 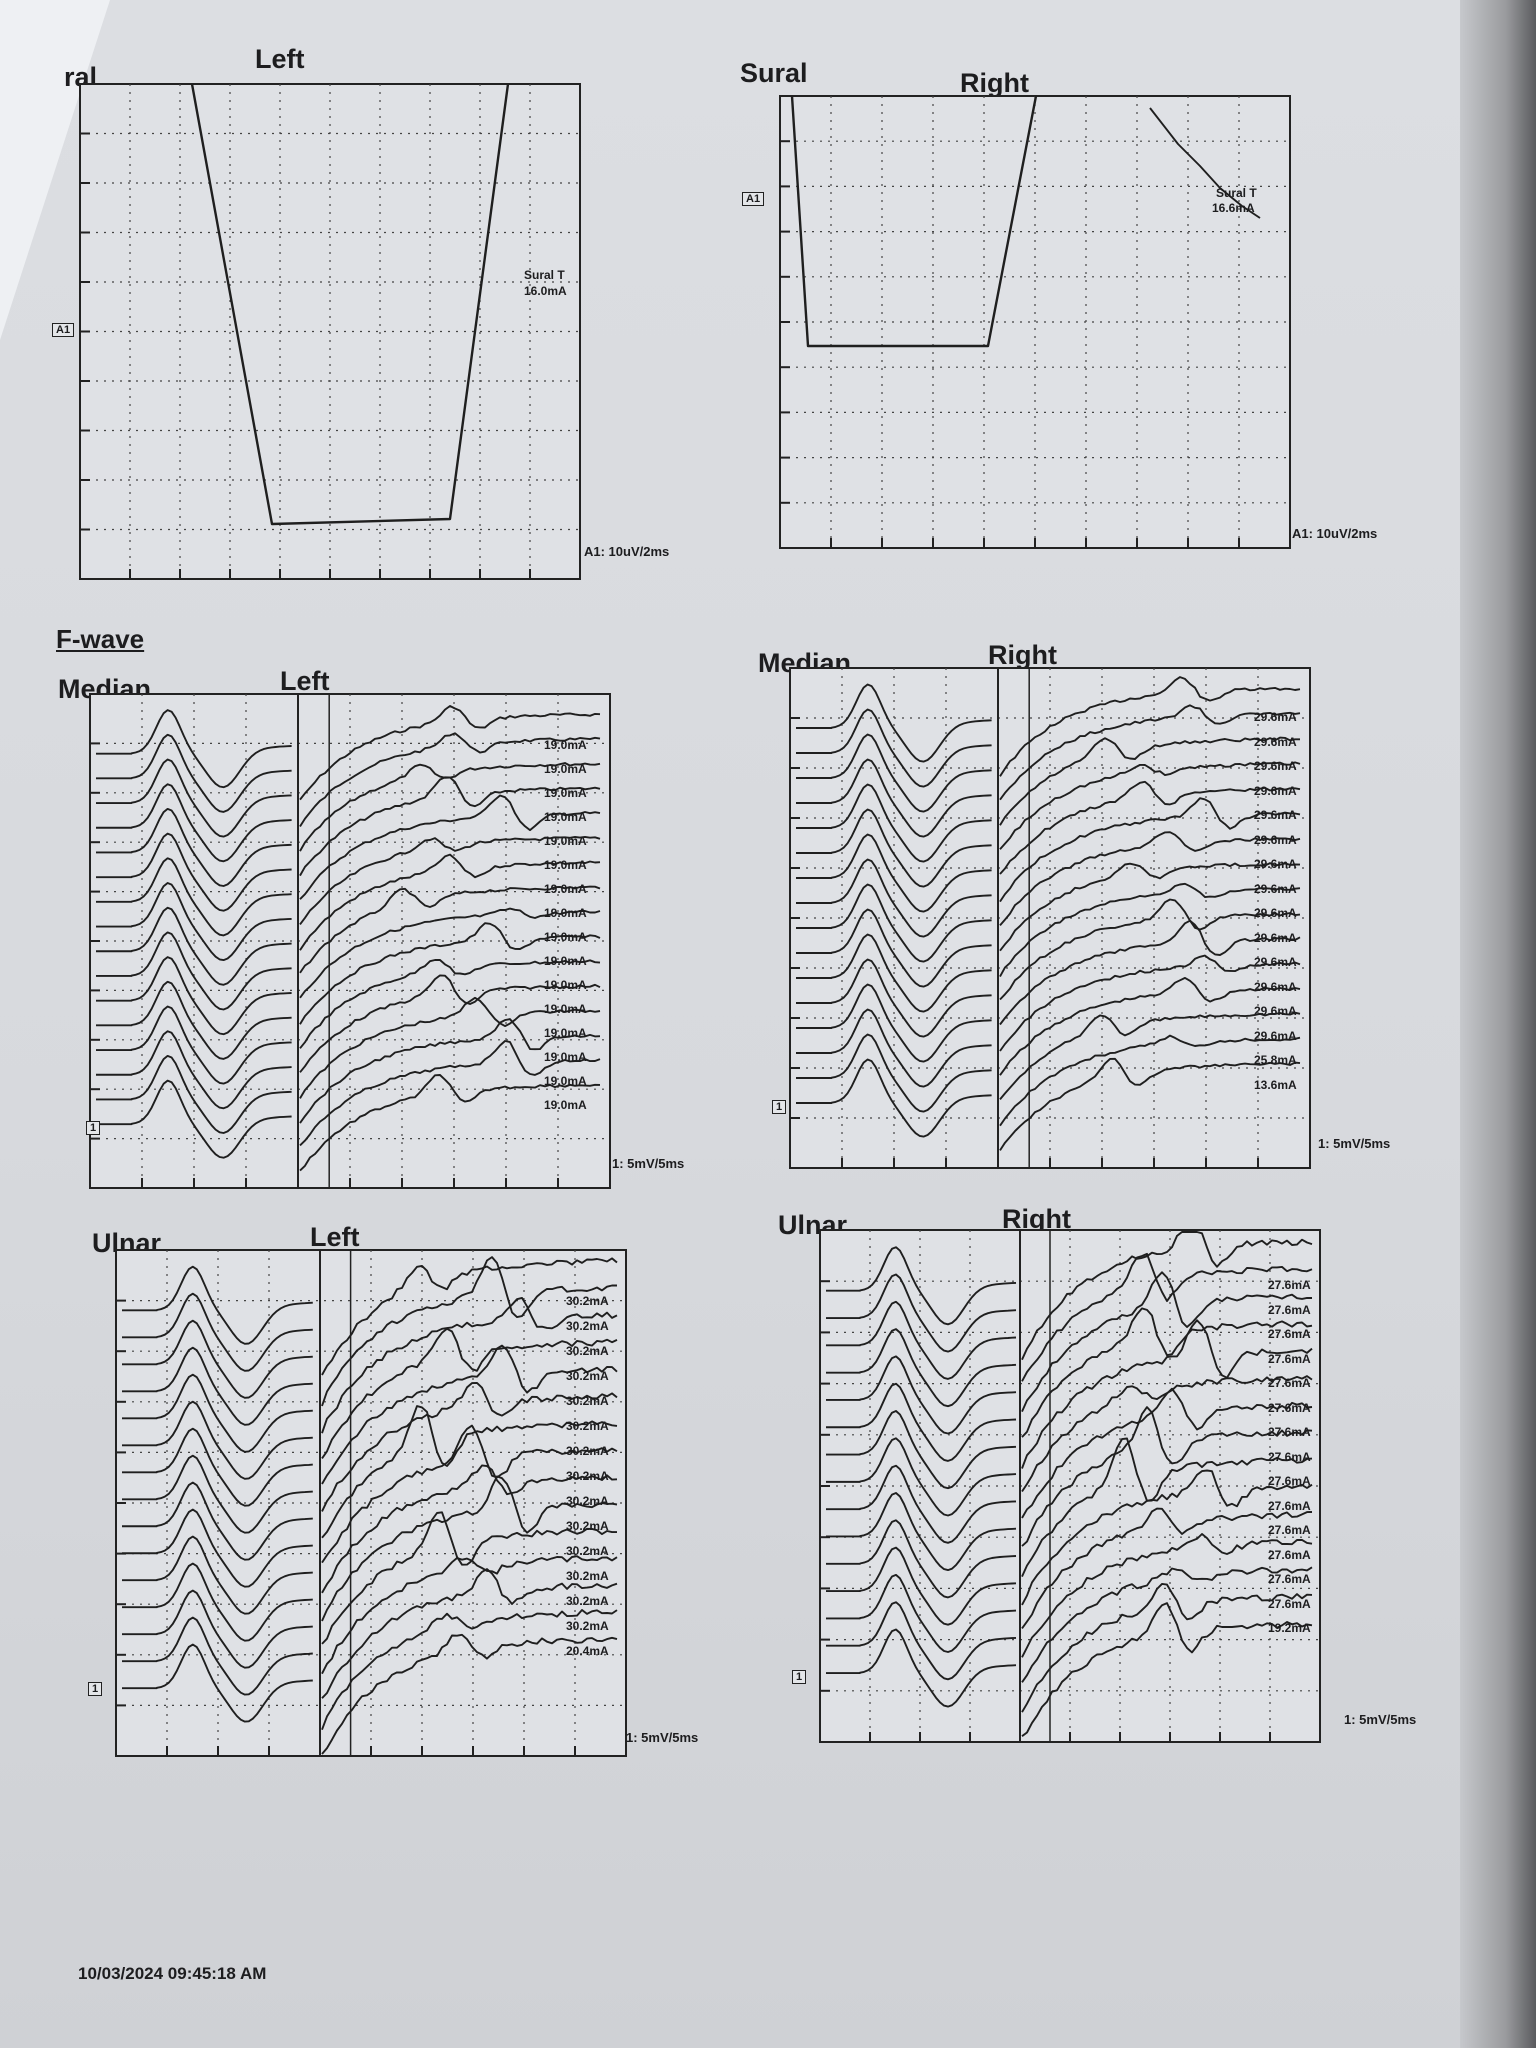 What do you see at coordinates (63, 330) in the screenshot?
I see `sural-left-channel-marker: A1` at bounding box center [63, 330].